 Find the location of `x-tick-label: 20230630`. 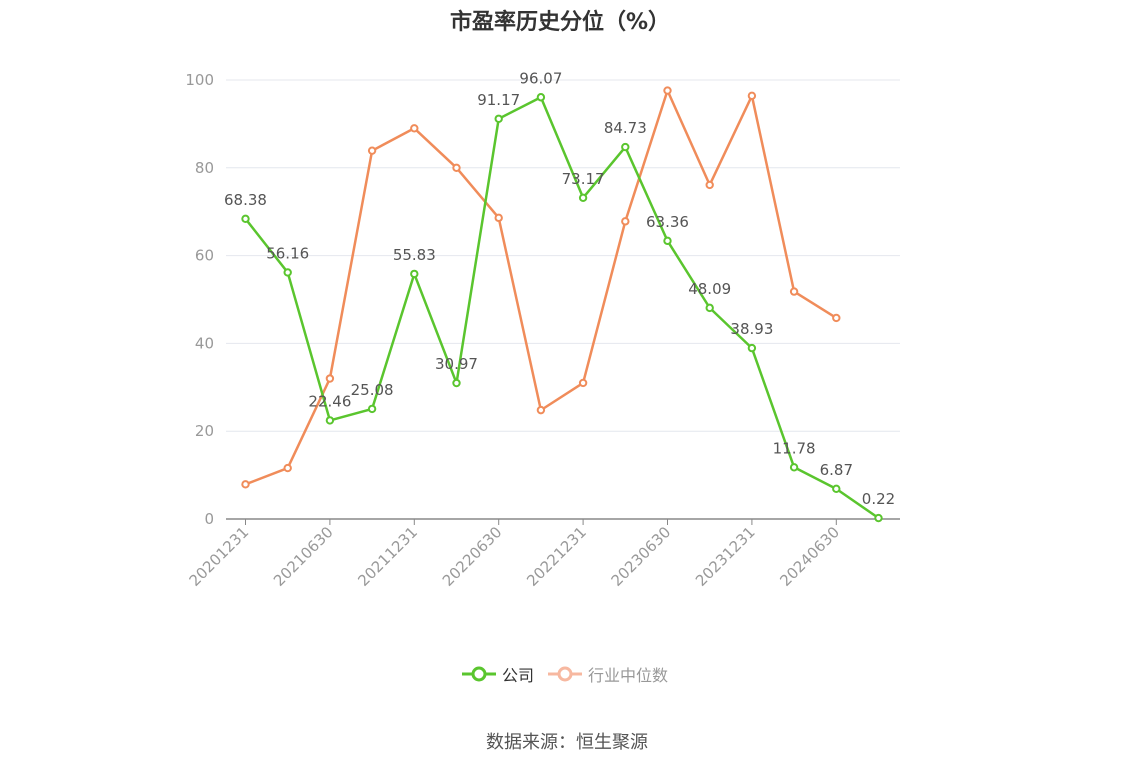

x-tick-label: 20230630 is located at coordinates (641, 556).